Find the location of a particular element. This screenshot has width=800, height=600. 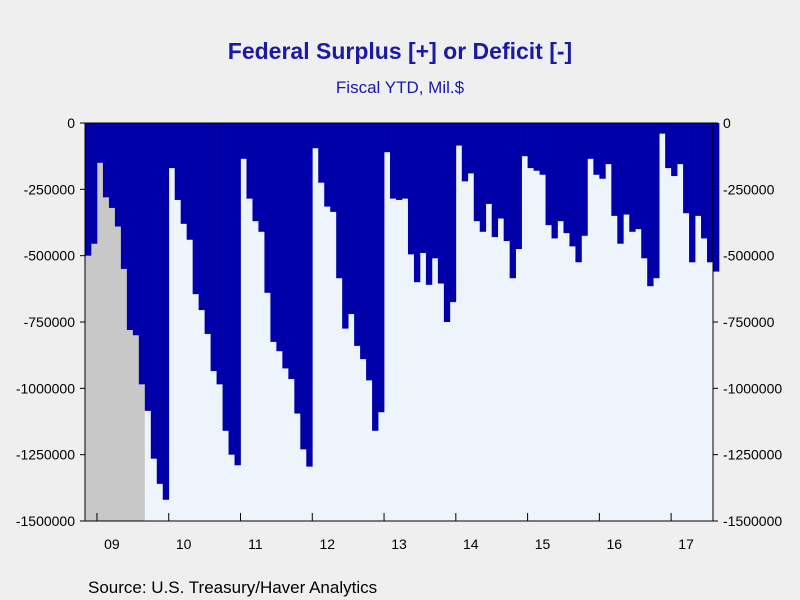

y-tick-label-right: -500000 is located at coordinates (749, 256).